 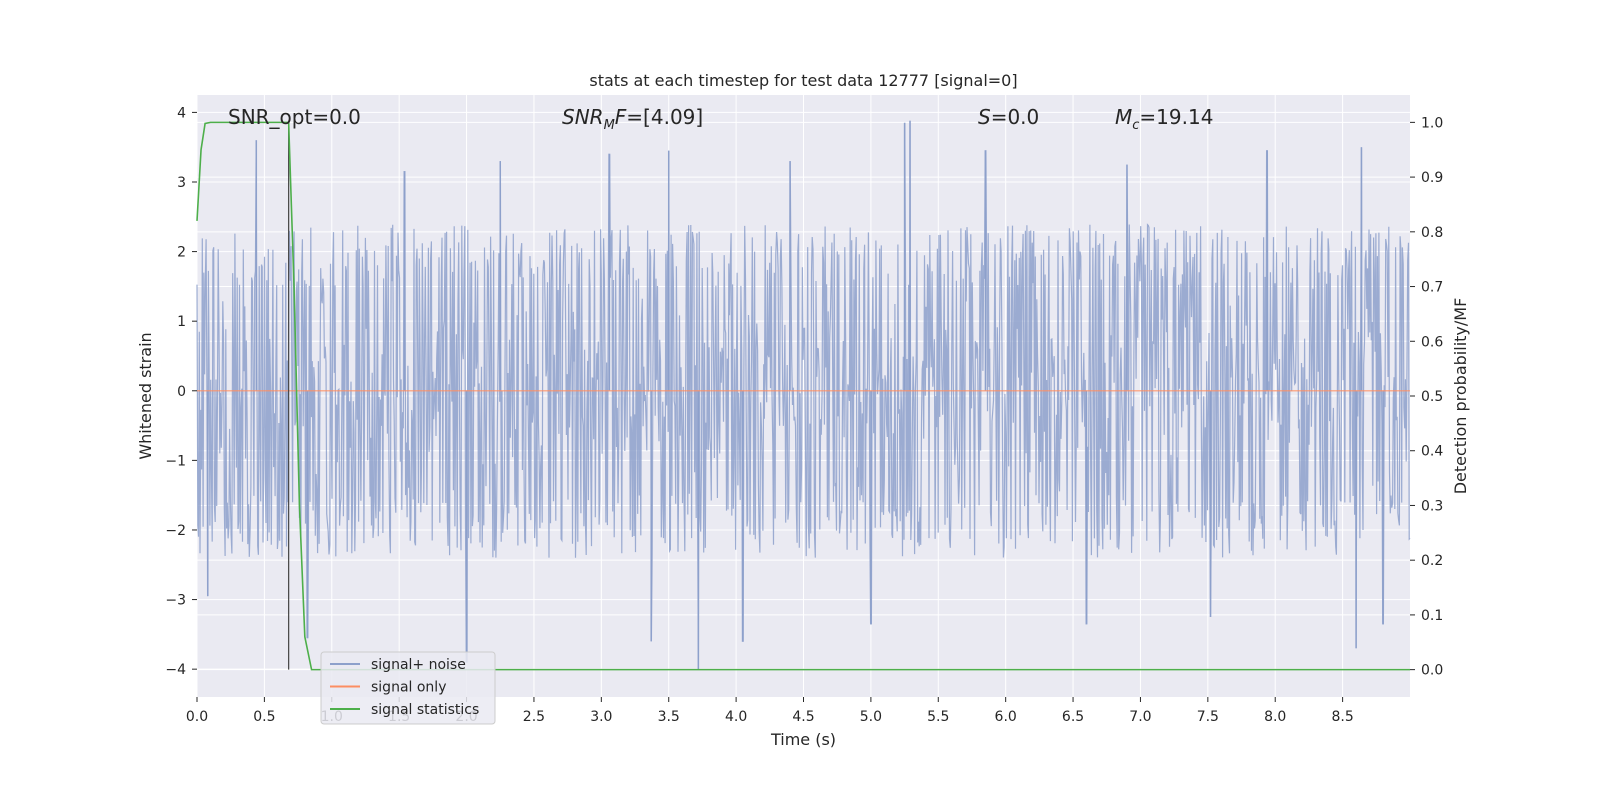 I want to click on y-tick-label: 1, so click(x=181, y=322).